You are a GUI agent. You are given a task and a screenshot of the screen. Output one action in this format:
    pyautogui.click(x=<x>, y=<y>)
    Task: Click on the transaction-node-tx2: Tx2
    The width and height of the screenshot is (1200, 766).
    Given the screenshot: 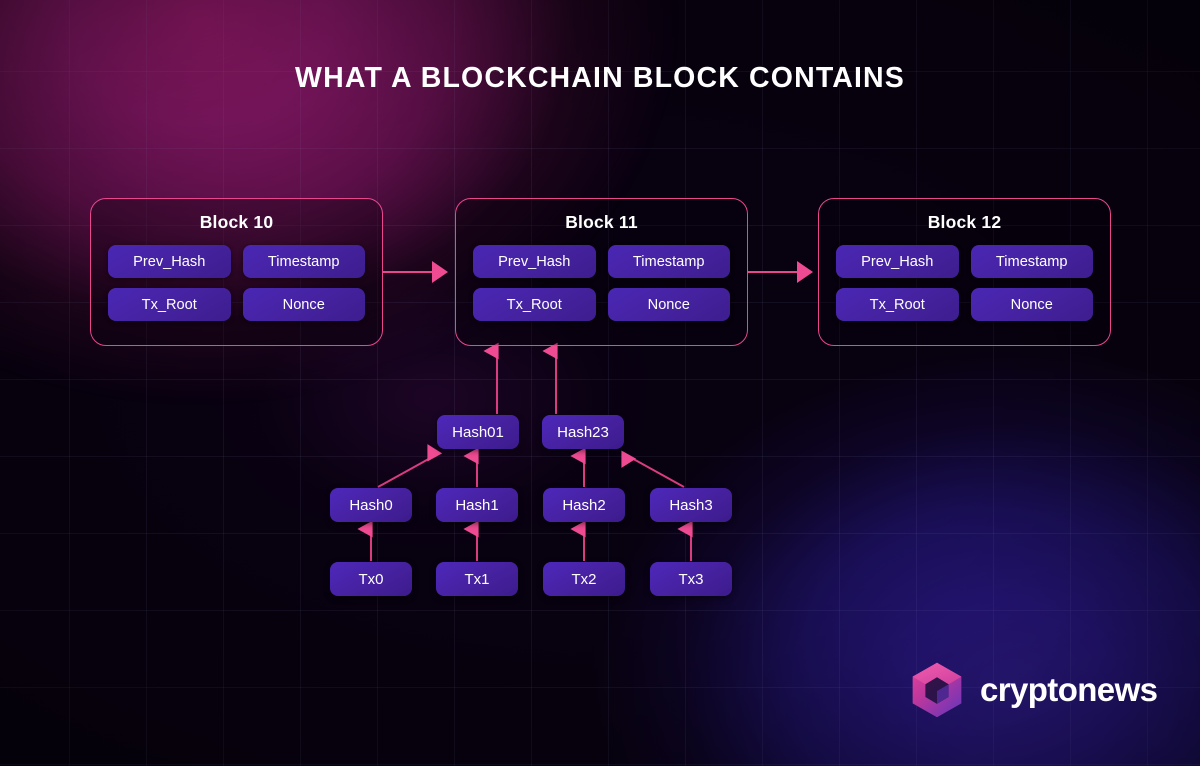 What is the action you would take?
    pyautogui.click(x=584, y=579)
    